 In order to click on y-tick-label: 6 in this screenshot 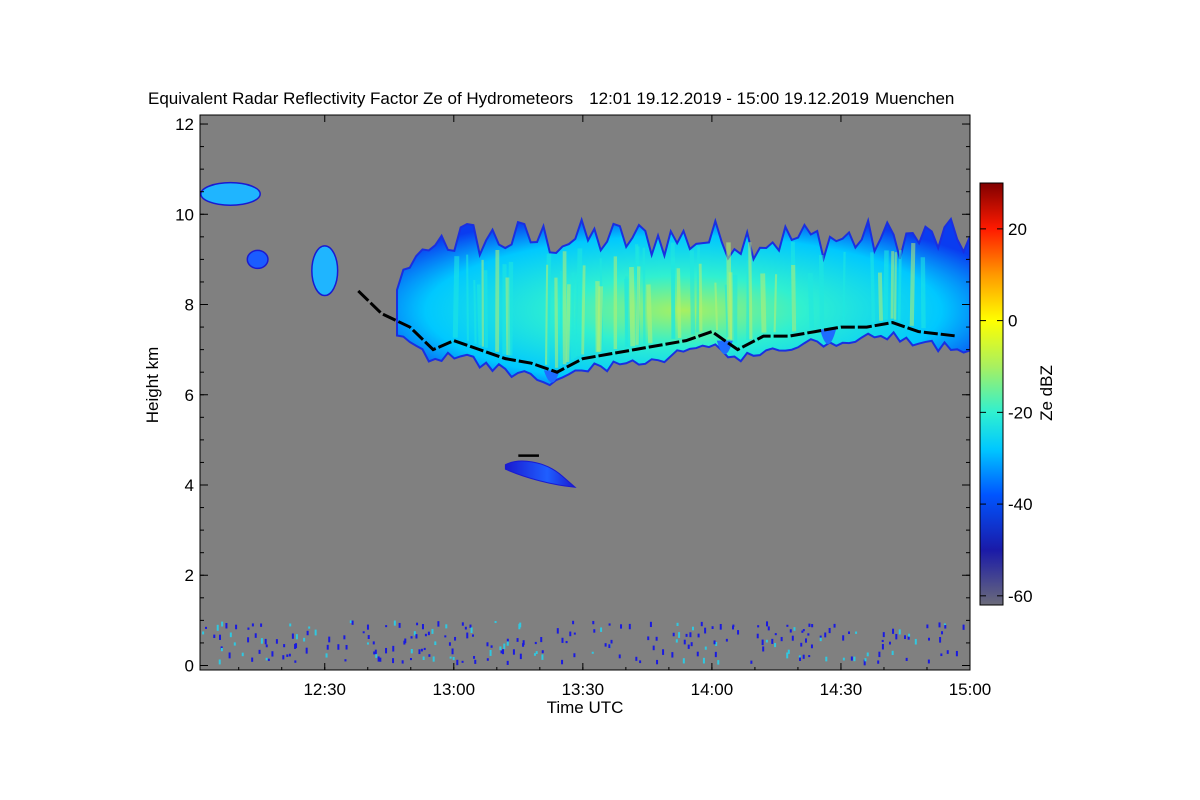, I will do `click(189, 395)`.